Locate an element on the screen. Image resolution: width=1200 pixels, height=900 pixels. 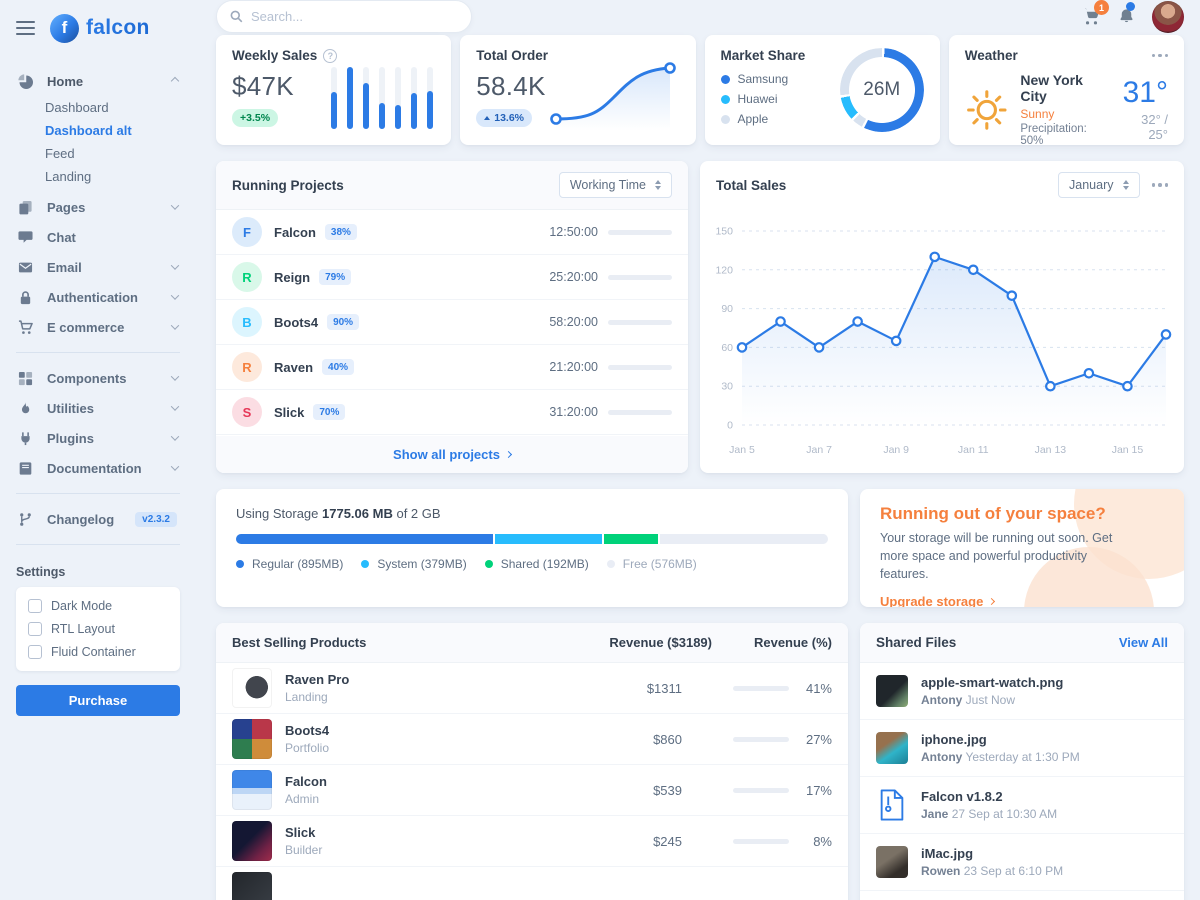
product-row-boots4: Boots4 Portfolio $860 27% is located at coordinates (532, 739).